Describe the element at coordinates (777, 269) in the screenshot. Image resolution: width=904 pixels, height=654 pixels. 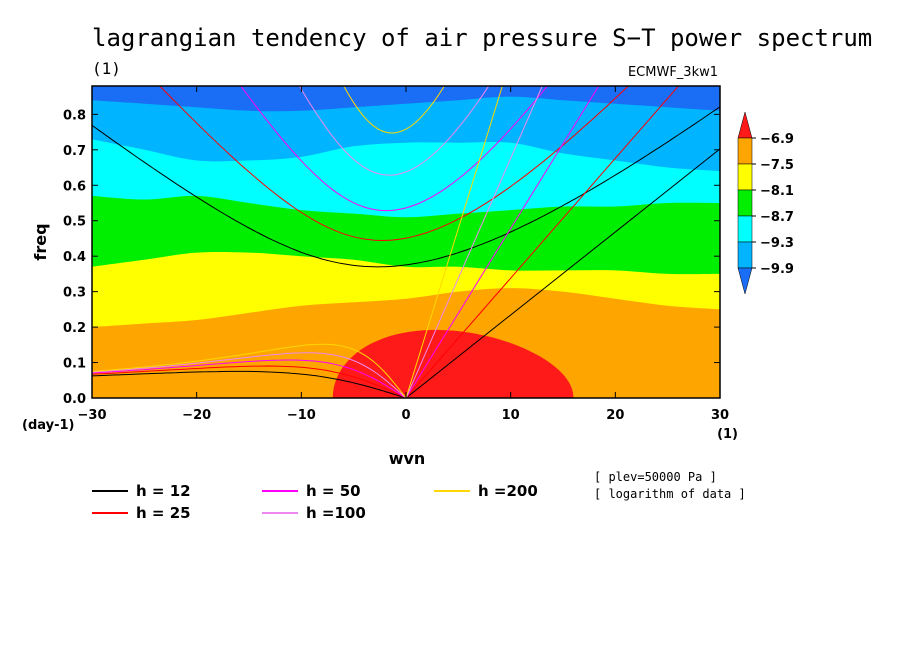
I see `colorbar-label: −9.9` at that location.